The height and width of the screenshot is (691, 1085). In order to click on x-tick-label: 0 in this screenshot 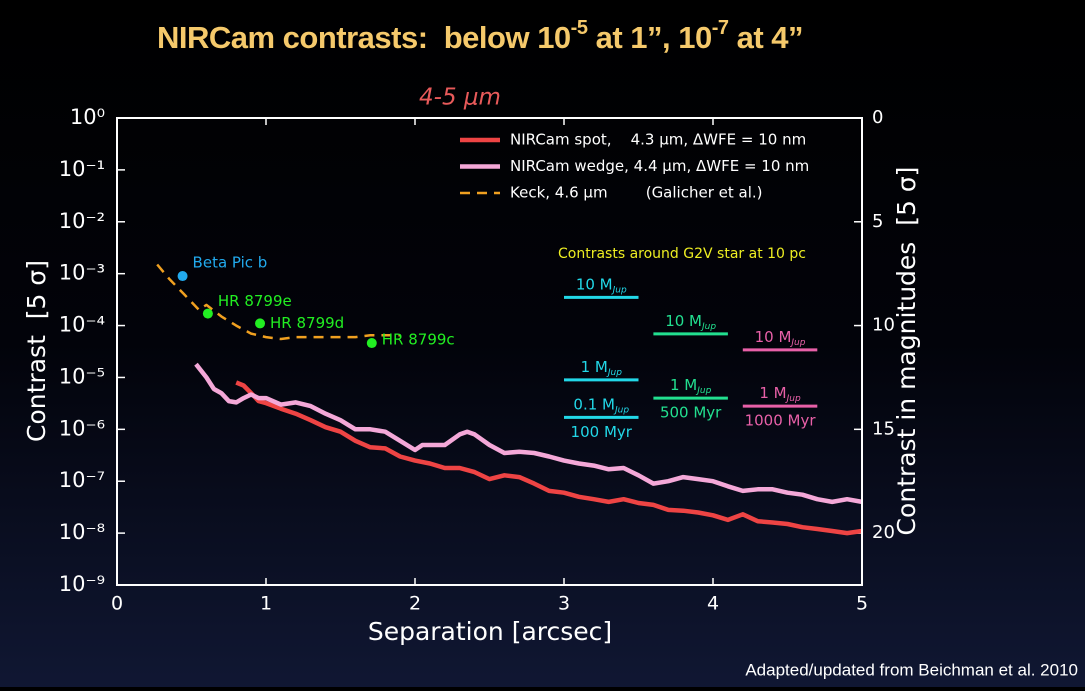, I will do `click(117, 604)`.